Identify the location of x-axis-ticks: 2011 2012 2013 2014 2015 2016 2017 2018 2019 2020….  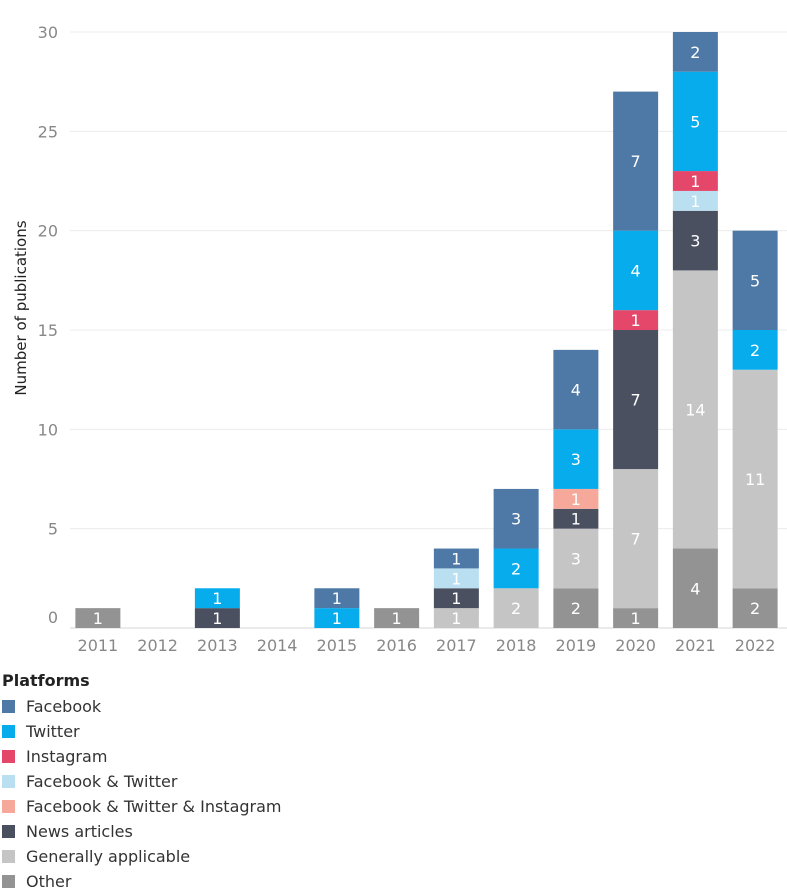
(427, 645).